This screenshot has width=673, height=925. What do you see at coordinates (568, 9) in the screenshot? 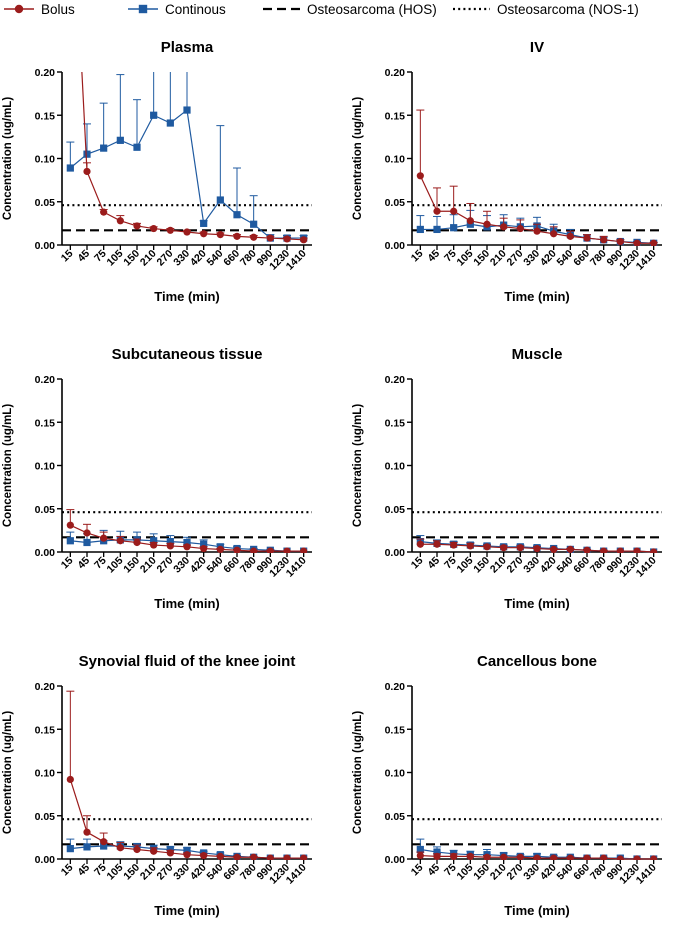
I see `legend-label: Osteosarcoma (NOS-1)` at bounding box center [568, 9].